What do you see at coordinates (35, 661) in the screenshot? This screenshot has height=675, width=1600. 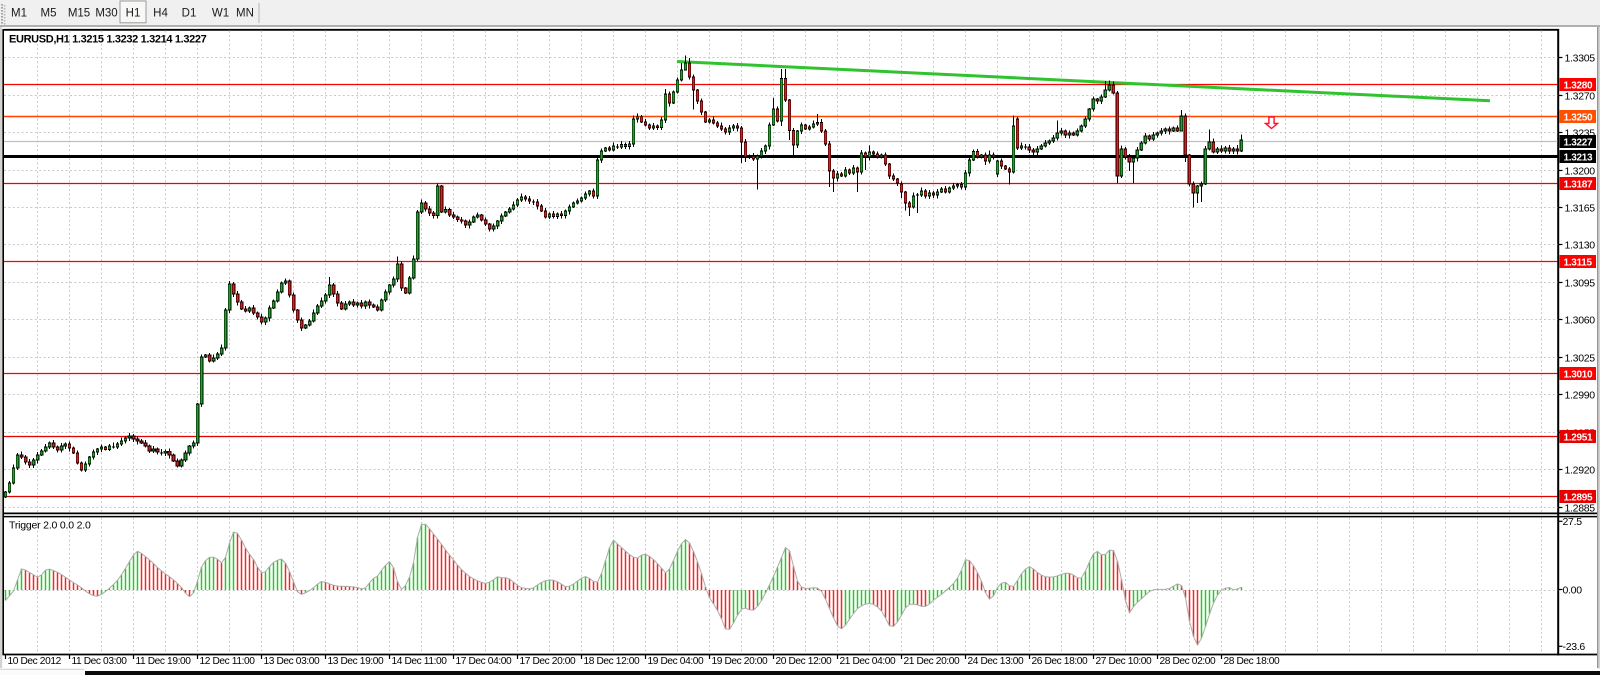 I see `svg-text: 10 Dec 2012` at bounding box center [35, 661].